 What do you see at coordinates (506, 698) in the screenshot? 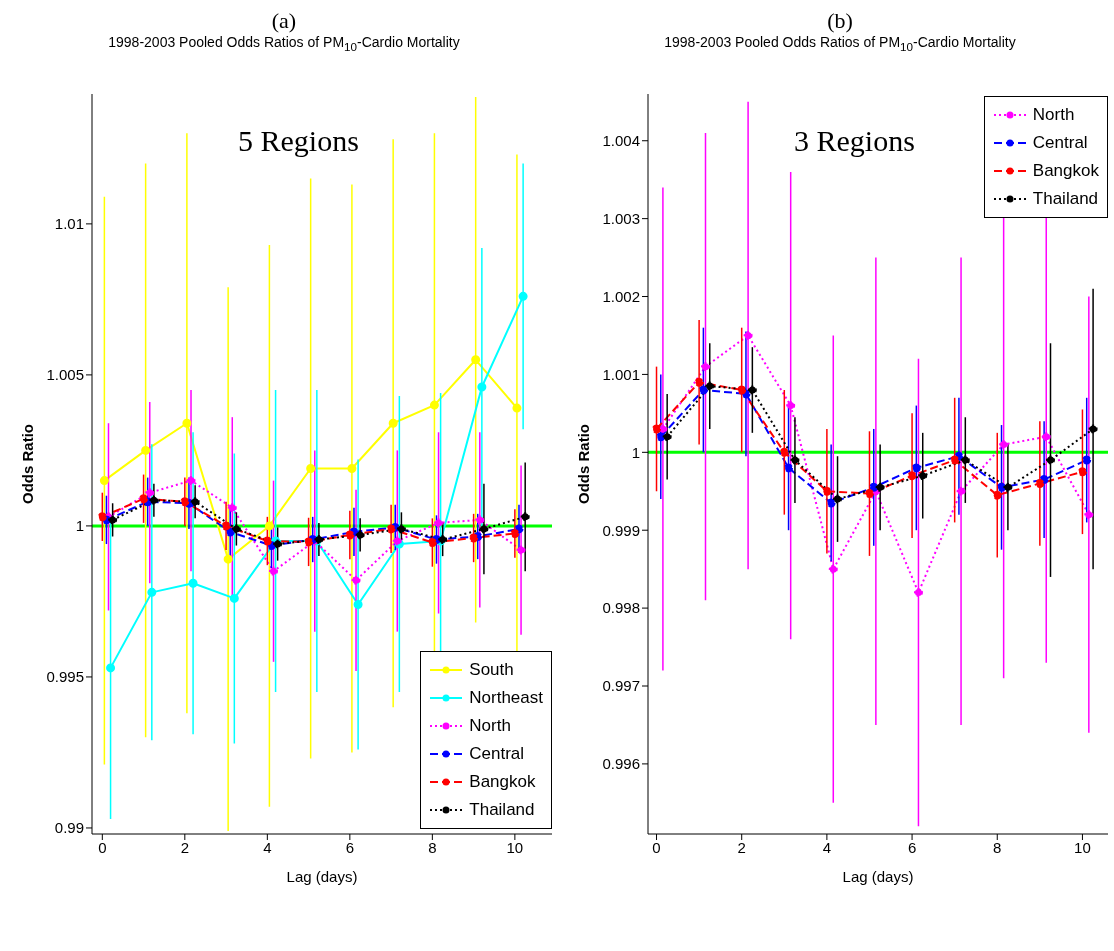
I see `legend-label: Northeast` at bounding box center [506, 698].